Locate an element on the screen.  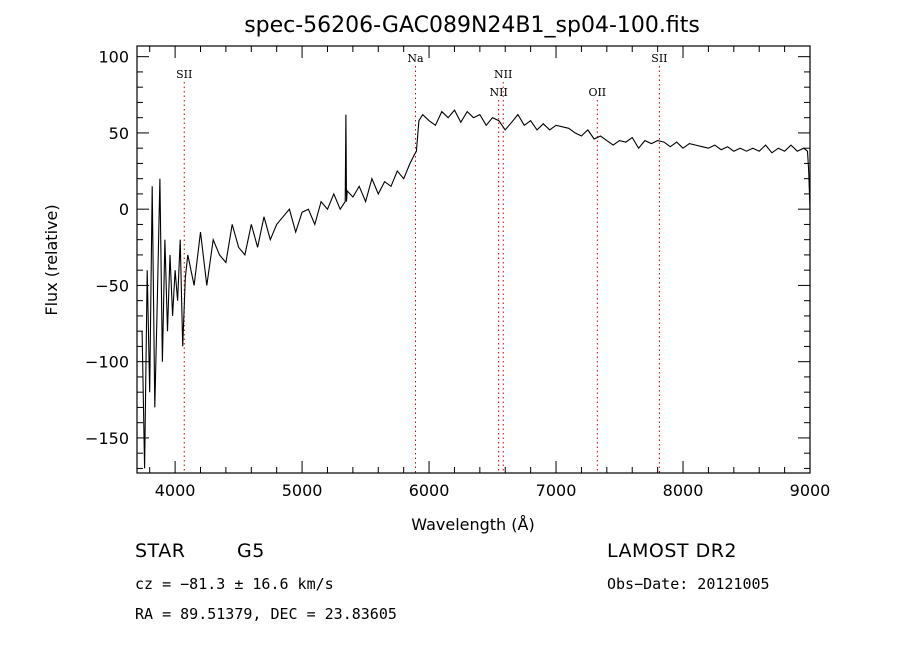
y-axis-label: Flux (relative) is located at coordinates (51, 259).